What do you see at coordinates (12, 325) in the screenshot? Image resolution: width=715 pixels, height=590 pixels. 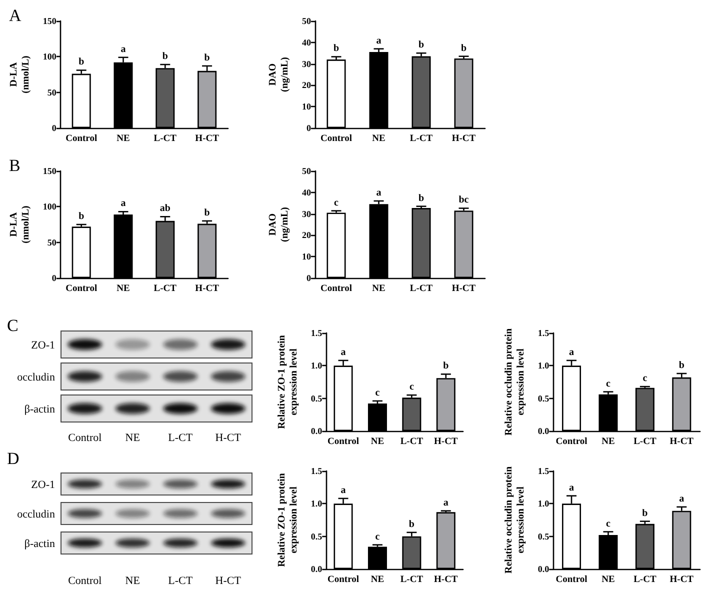 I see `text: C` at bounding box center [12, 325].